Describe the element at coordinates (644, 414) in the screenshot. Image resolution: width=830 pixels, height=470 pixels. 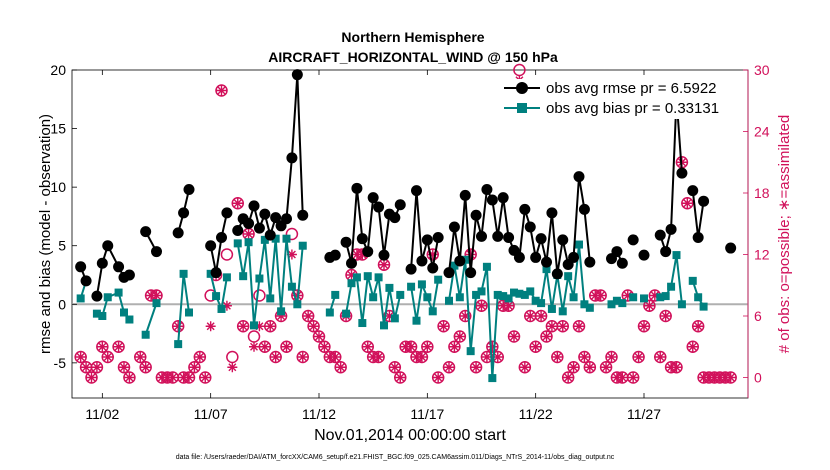
I see `x-tick-label: 11/27` at that location.